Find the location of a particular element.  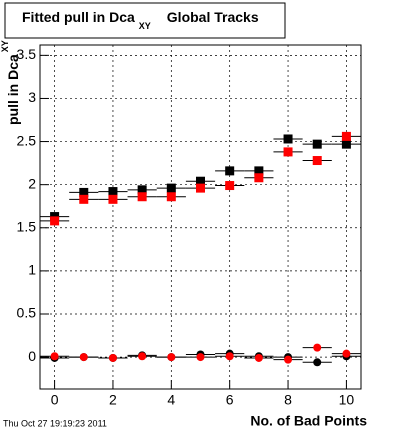

x-tick-label: 10 is located at coordinates (347, 400).